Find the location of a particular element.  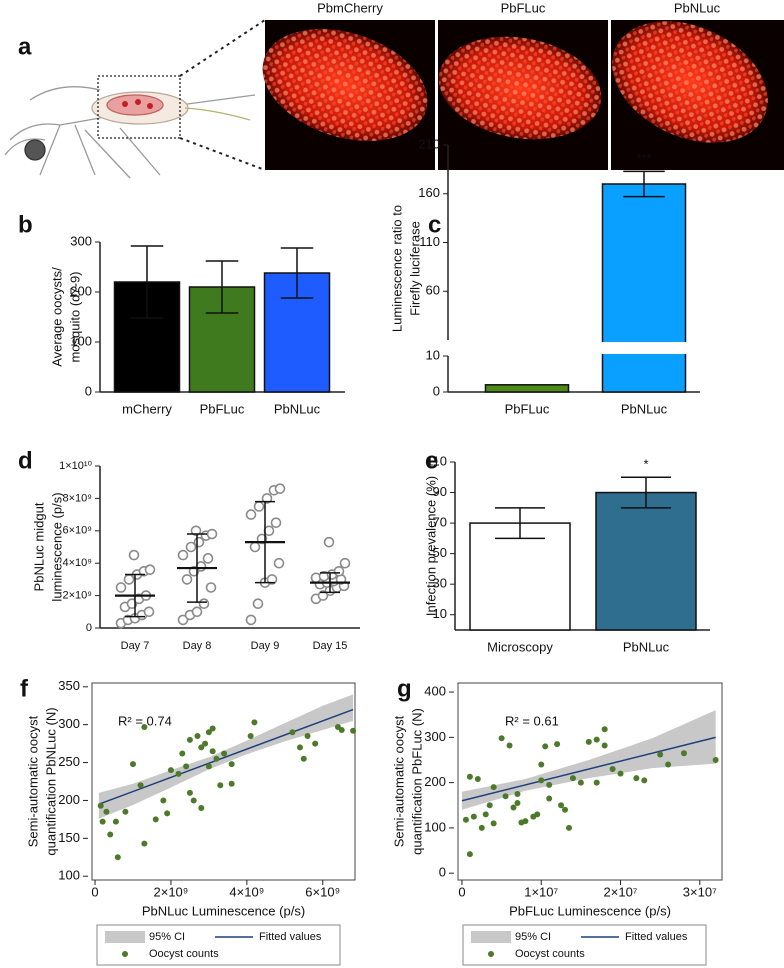

y-tick-label: 4×10⁹ is located at coordinates (78, 563).